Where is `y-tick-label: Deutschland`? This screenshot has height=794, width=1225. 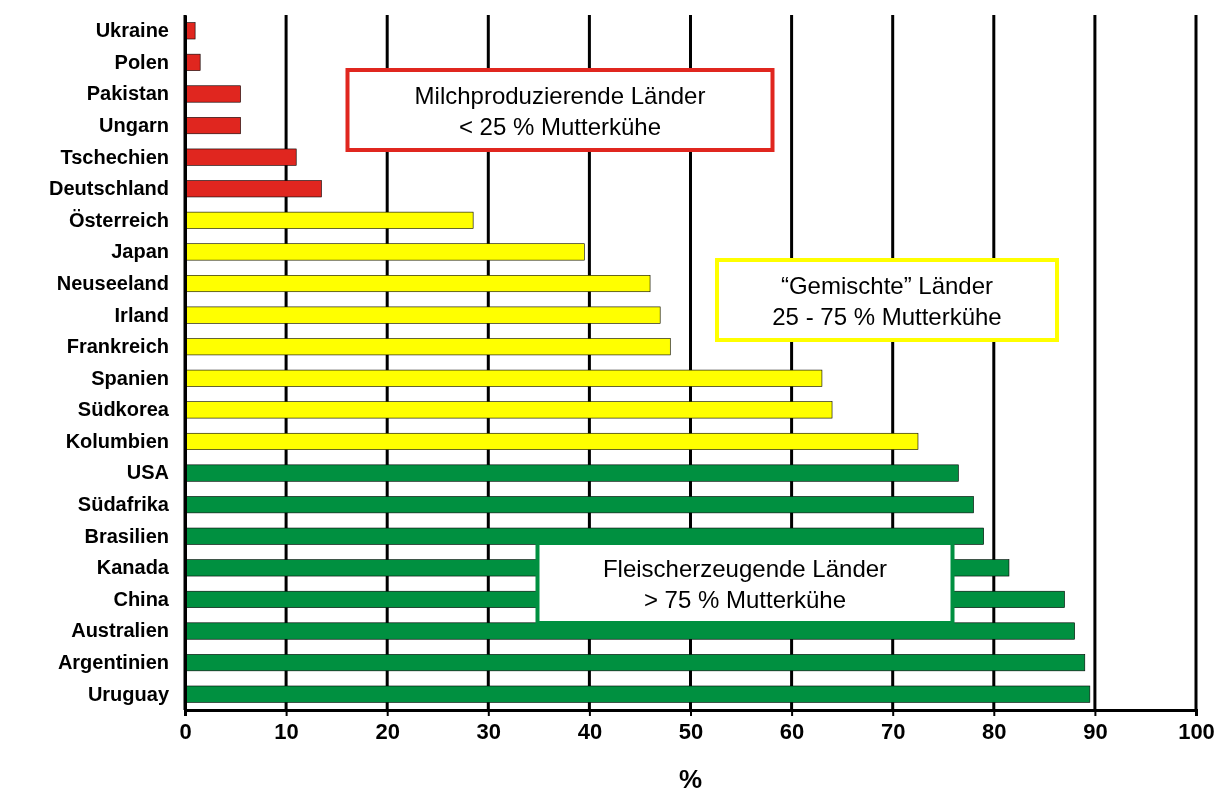 y-tick-label: Deutschland is located at coordinates (108, 188).